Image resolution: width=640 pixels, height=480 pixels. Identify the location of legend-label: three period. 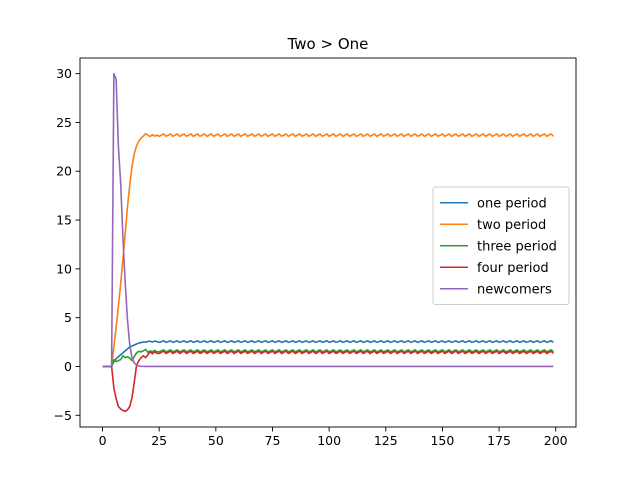
(517, 246).